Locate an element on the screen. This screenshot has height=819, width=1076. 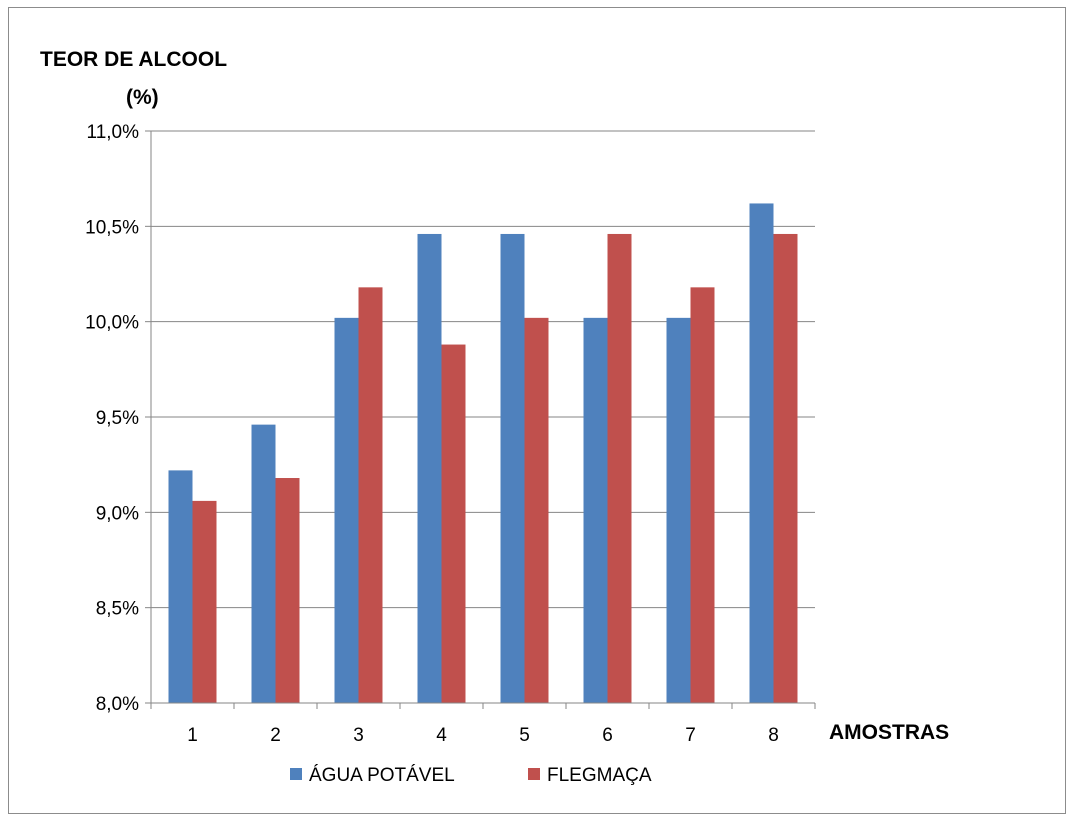
x-axis-label: AMOSTRAS is located at coordinates (889, 732).